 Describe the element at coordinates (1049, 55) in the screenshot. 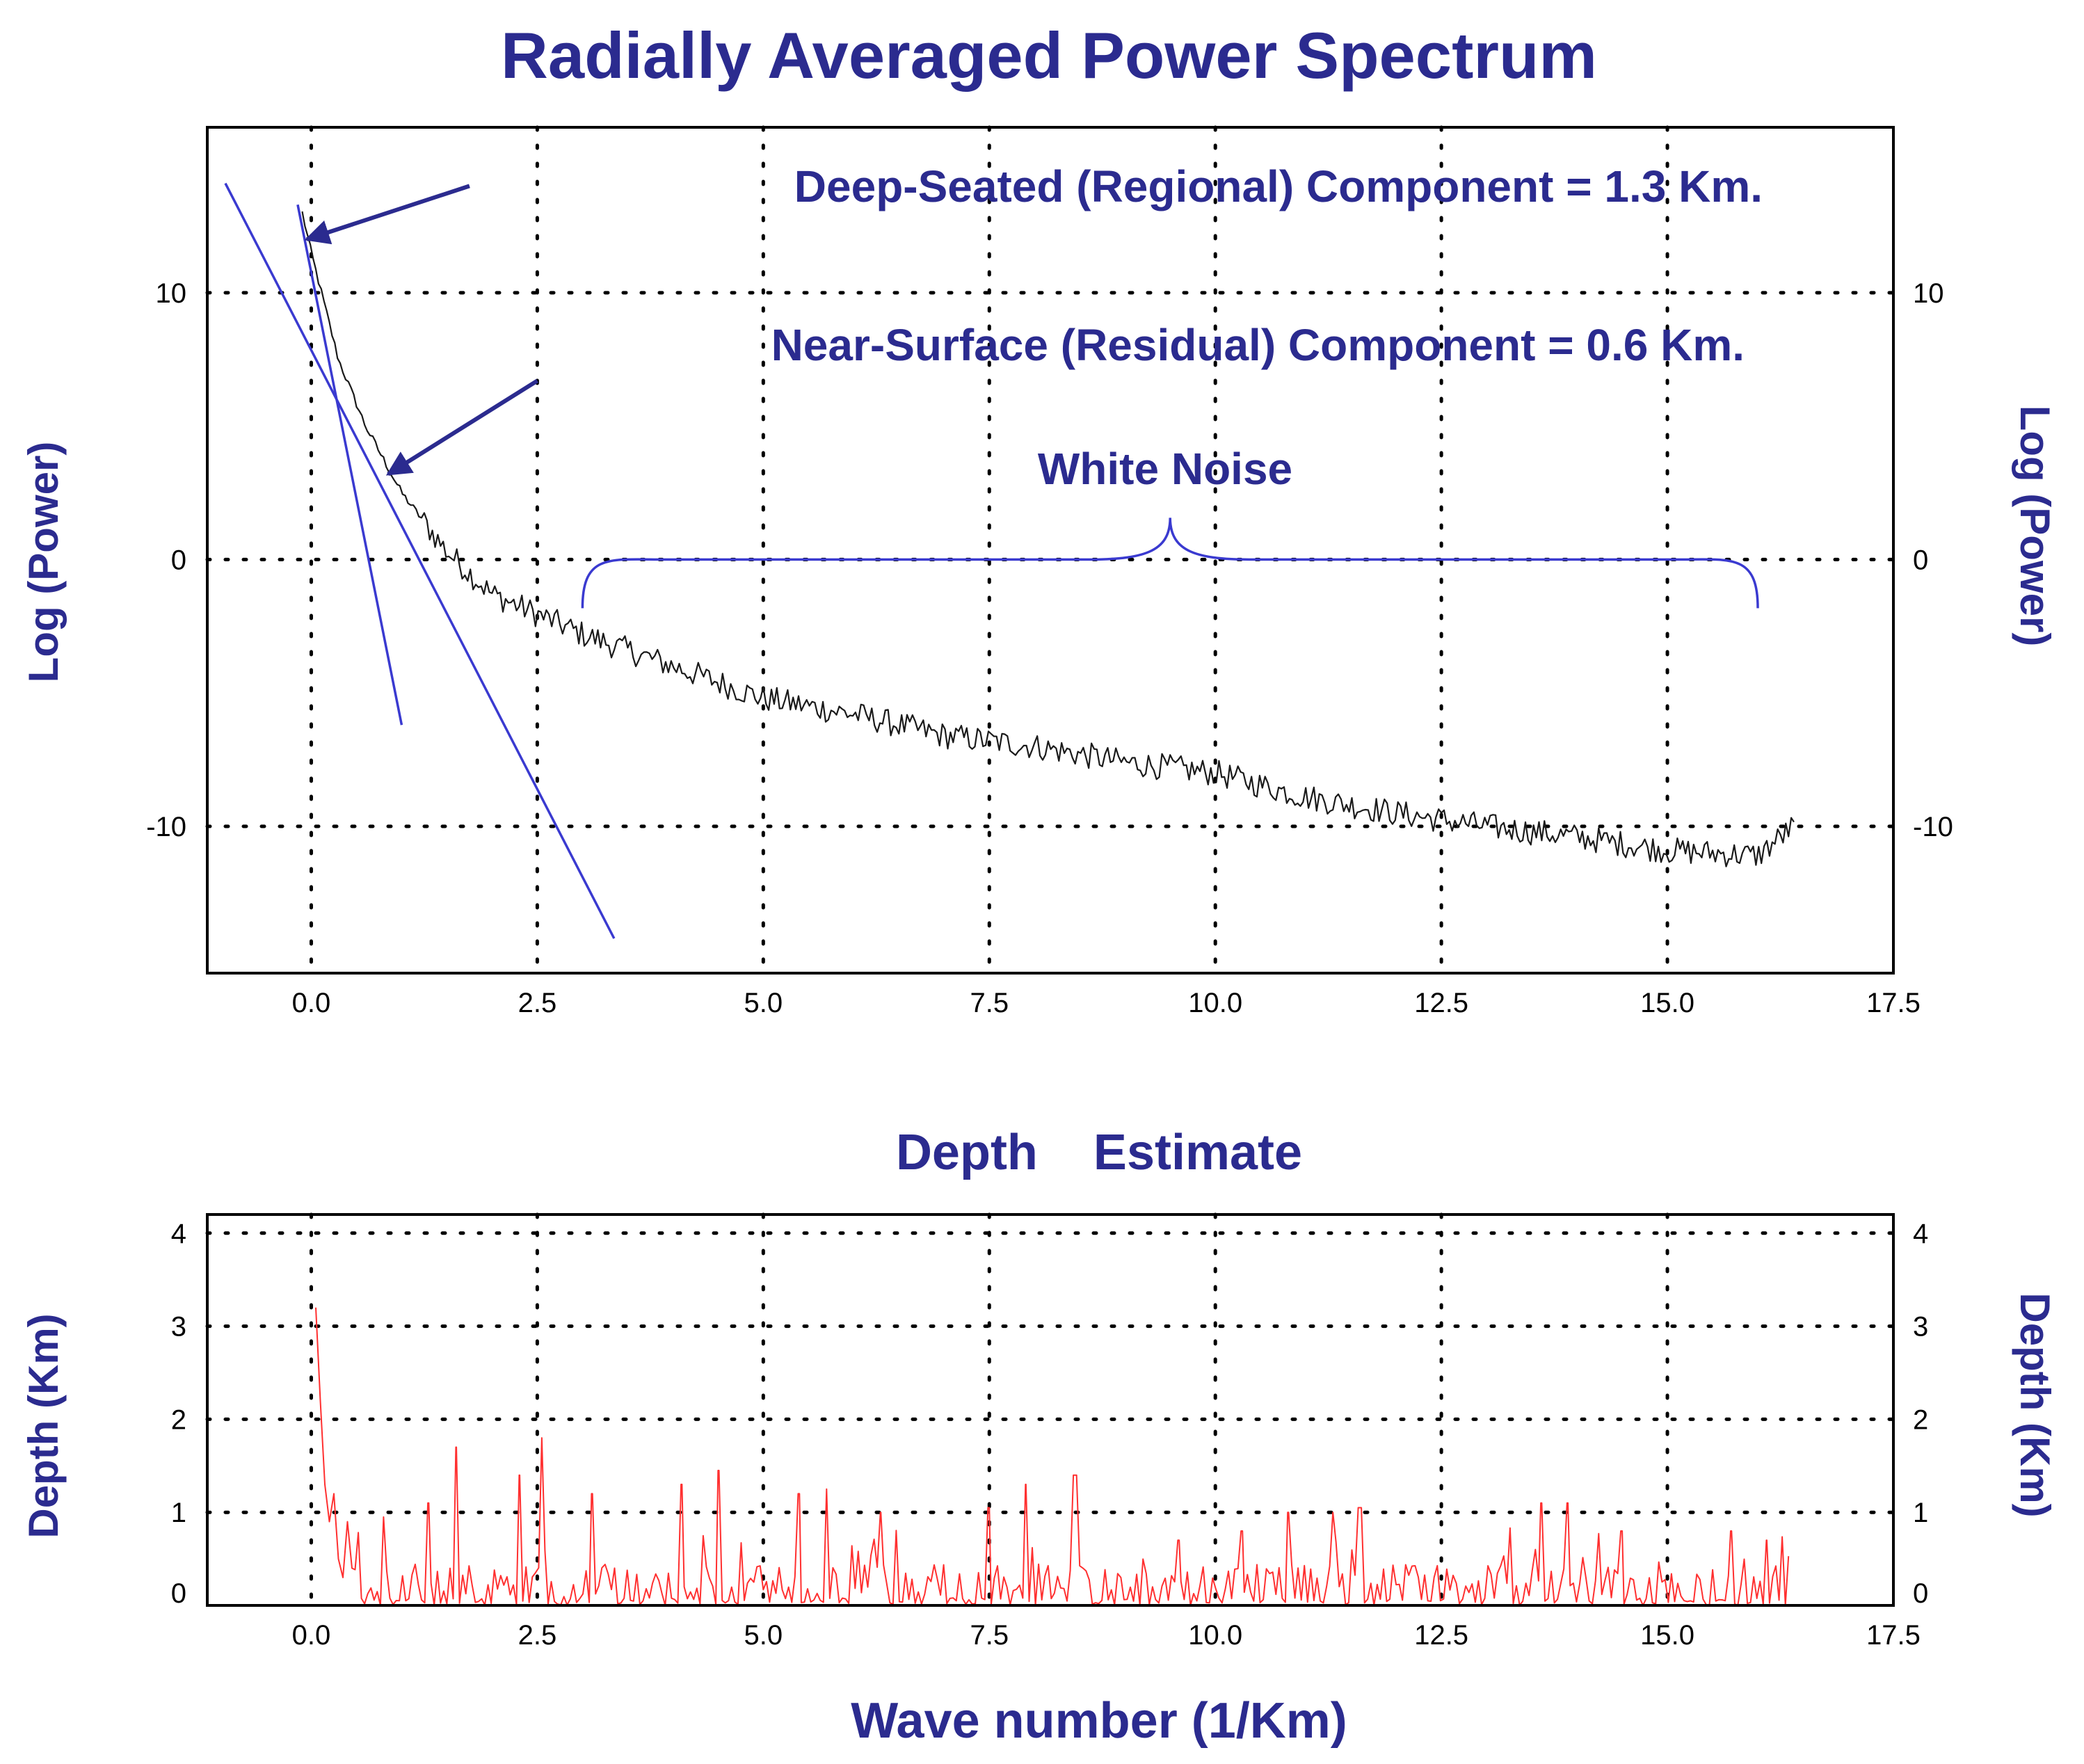

I see `spectrum-title: Radially Averaged Power Spectrum` at that location.